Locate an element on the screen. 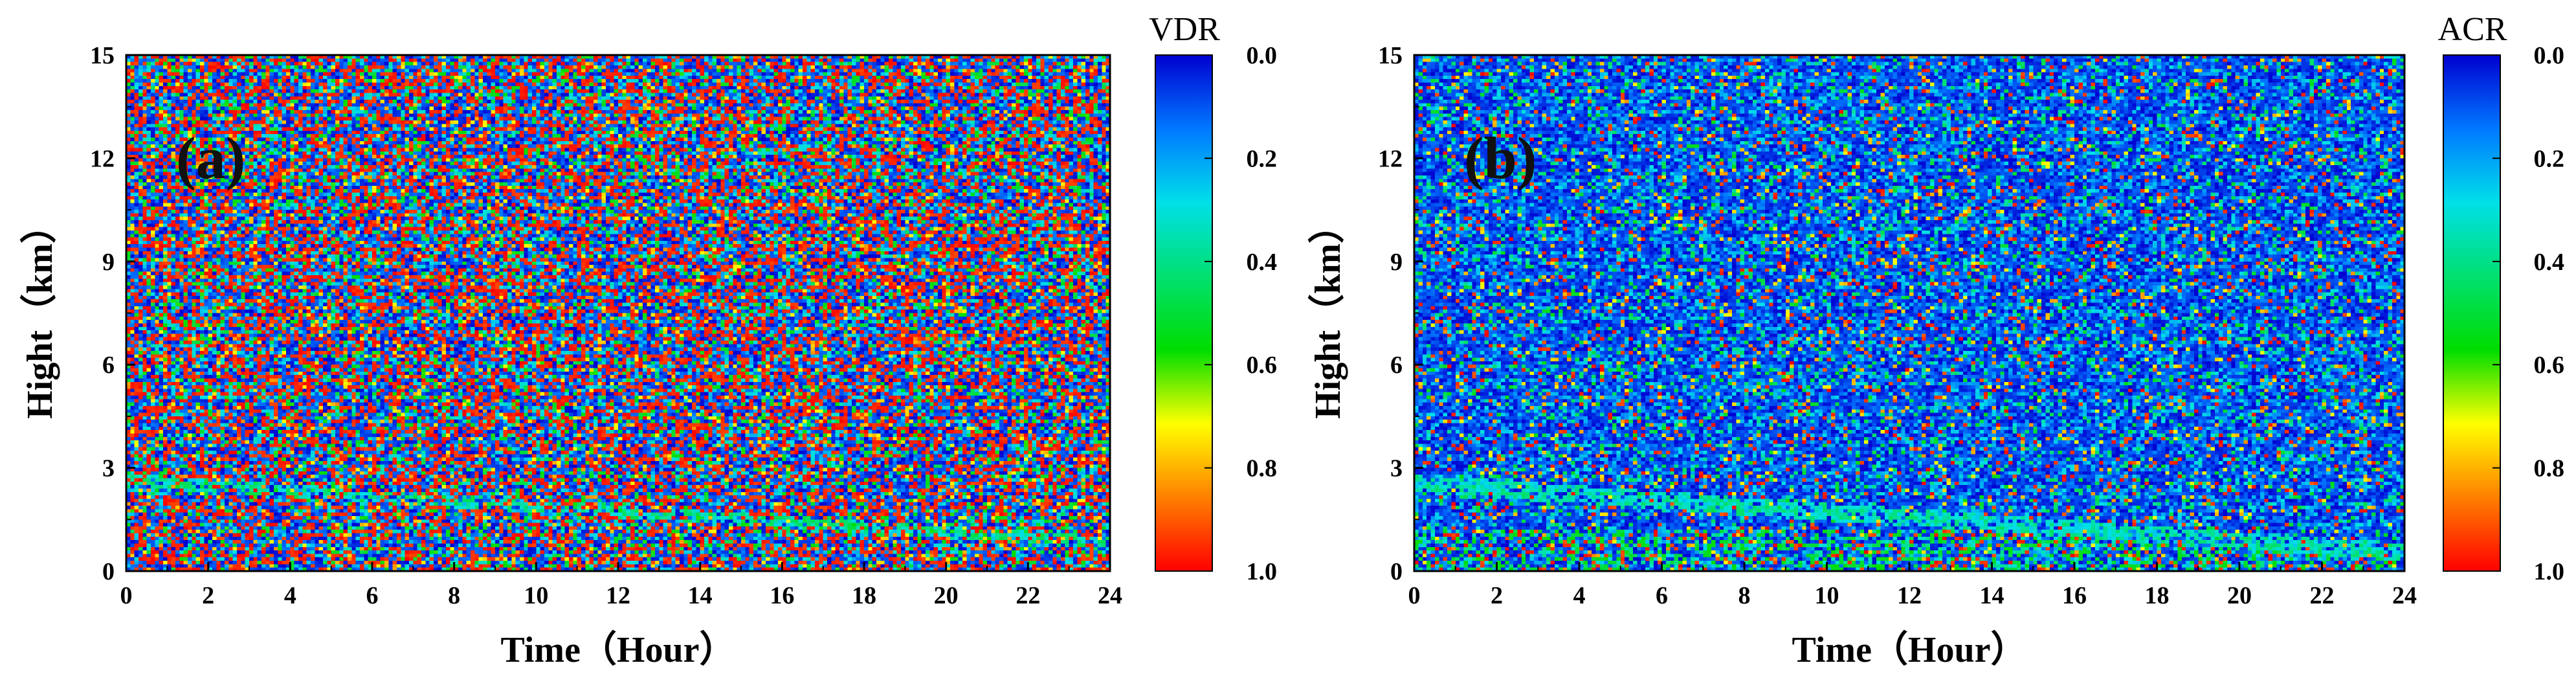  colorbar-title: VDR is located at coordinates (1184, 29).